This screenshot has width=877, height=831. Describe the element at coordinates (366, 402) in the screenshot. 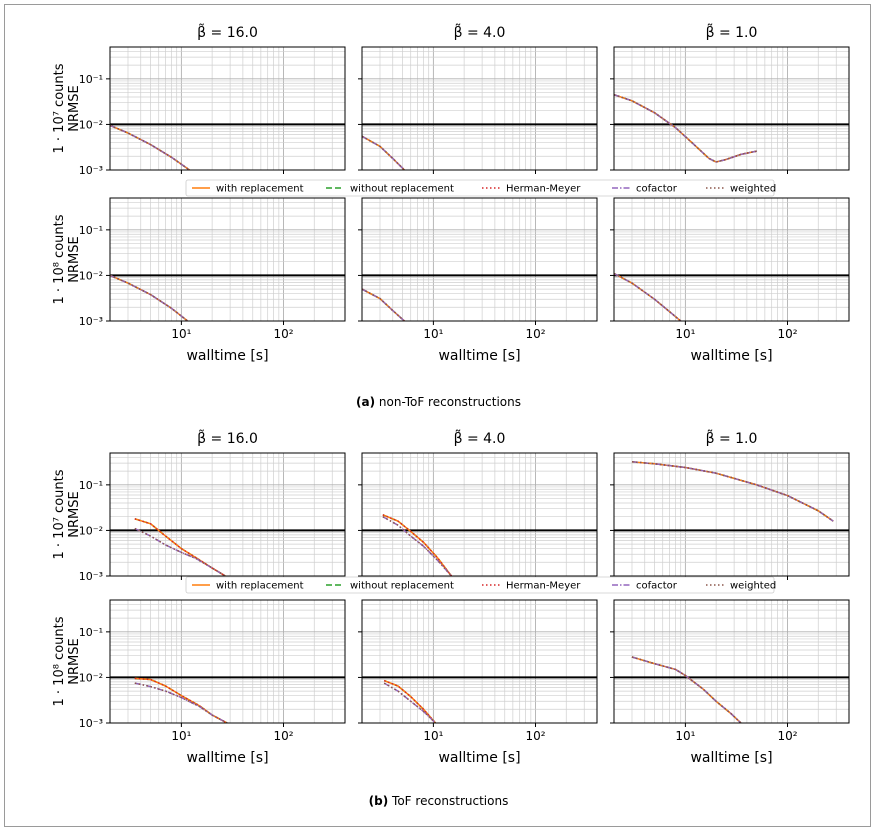

I see `caption-a-label: (a)` at that location.